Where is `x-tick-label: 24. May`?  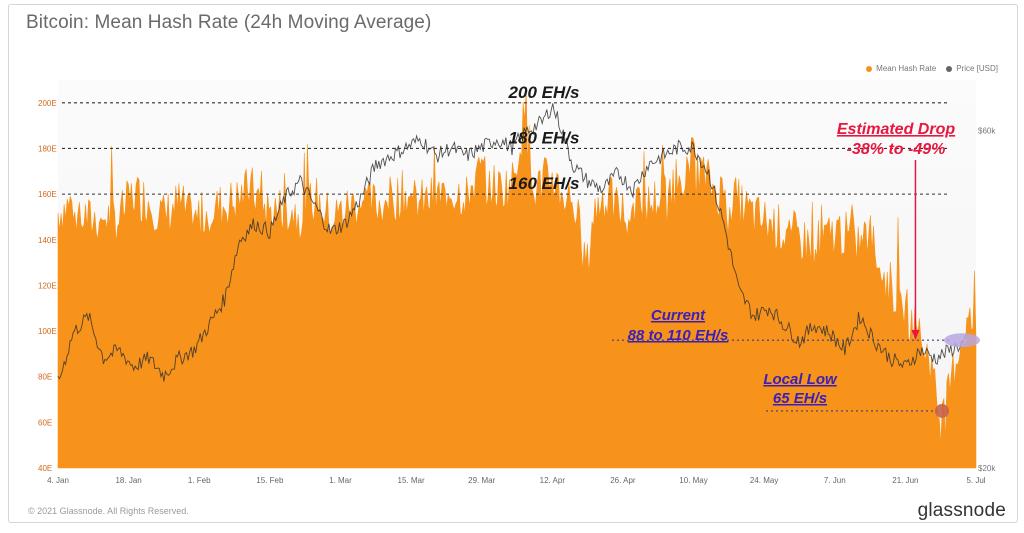
x-tick-label: 24. May is located at coordinates (764, 480).